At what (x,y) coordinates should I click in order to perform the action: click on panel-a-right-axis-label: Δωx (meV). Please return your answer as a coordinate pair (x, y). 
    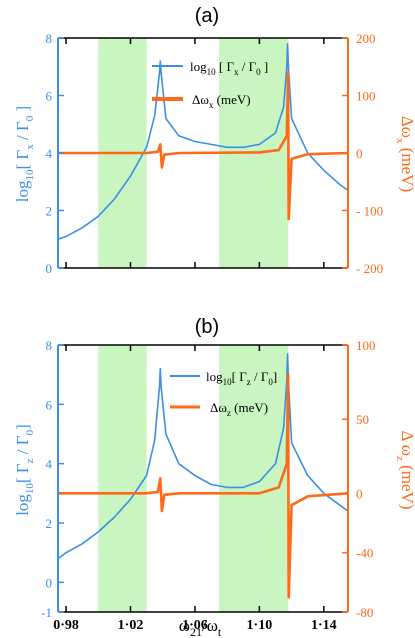
    Looking at the image, I should click on (404, 154).